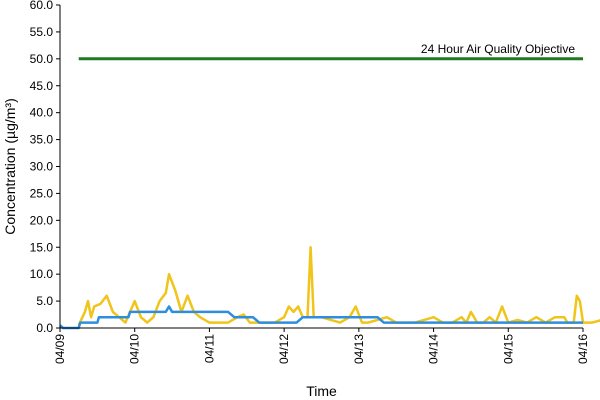 Image resolution: width=600 pixels, height=400 pixels. Describe the element at coordinates (321, 346) in the screenshot. I see `x-axis-ticks: 04/09 04/10 04/11 04/12 04/13 04/14 04/15 04/16` at that location.